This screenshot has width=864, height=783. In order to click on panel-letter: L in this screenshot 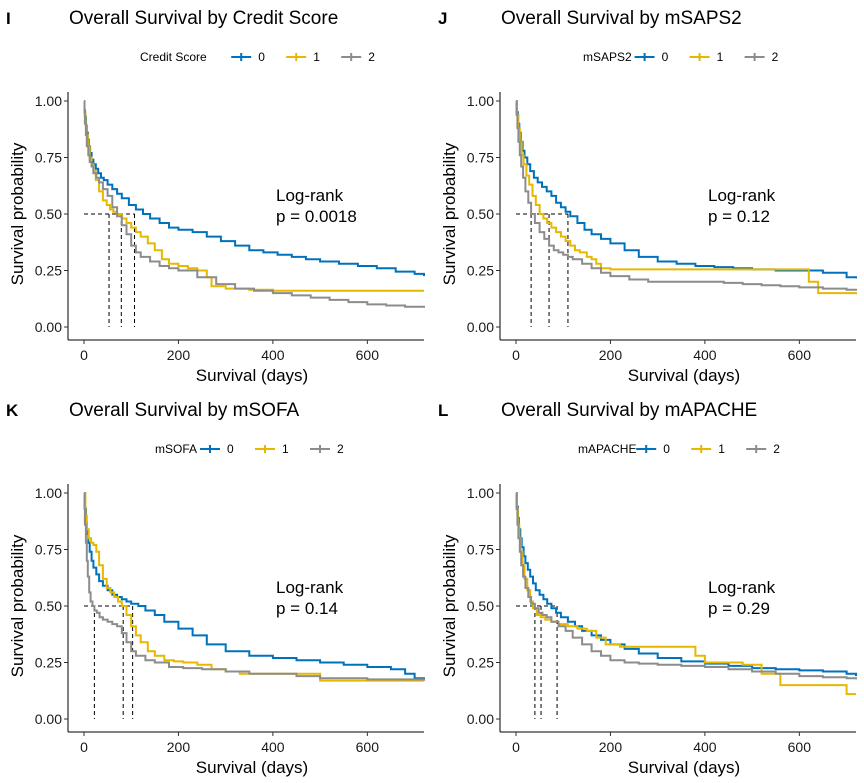, I will do `click(443, 410)`.